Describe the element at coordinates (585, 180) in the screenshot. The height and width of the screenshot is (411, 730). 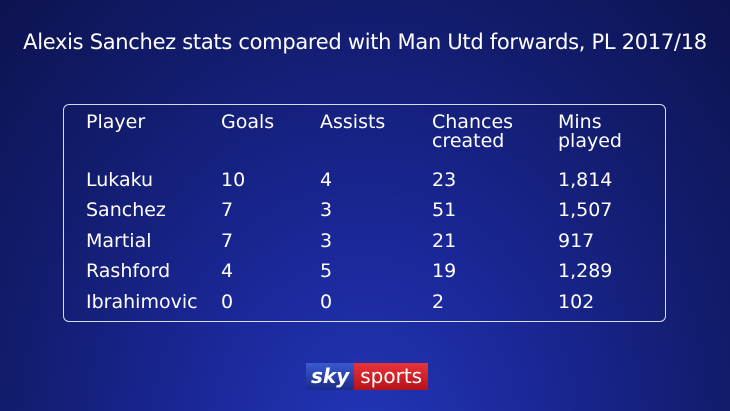
I see `stat-cell: 1,814` at that location.